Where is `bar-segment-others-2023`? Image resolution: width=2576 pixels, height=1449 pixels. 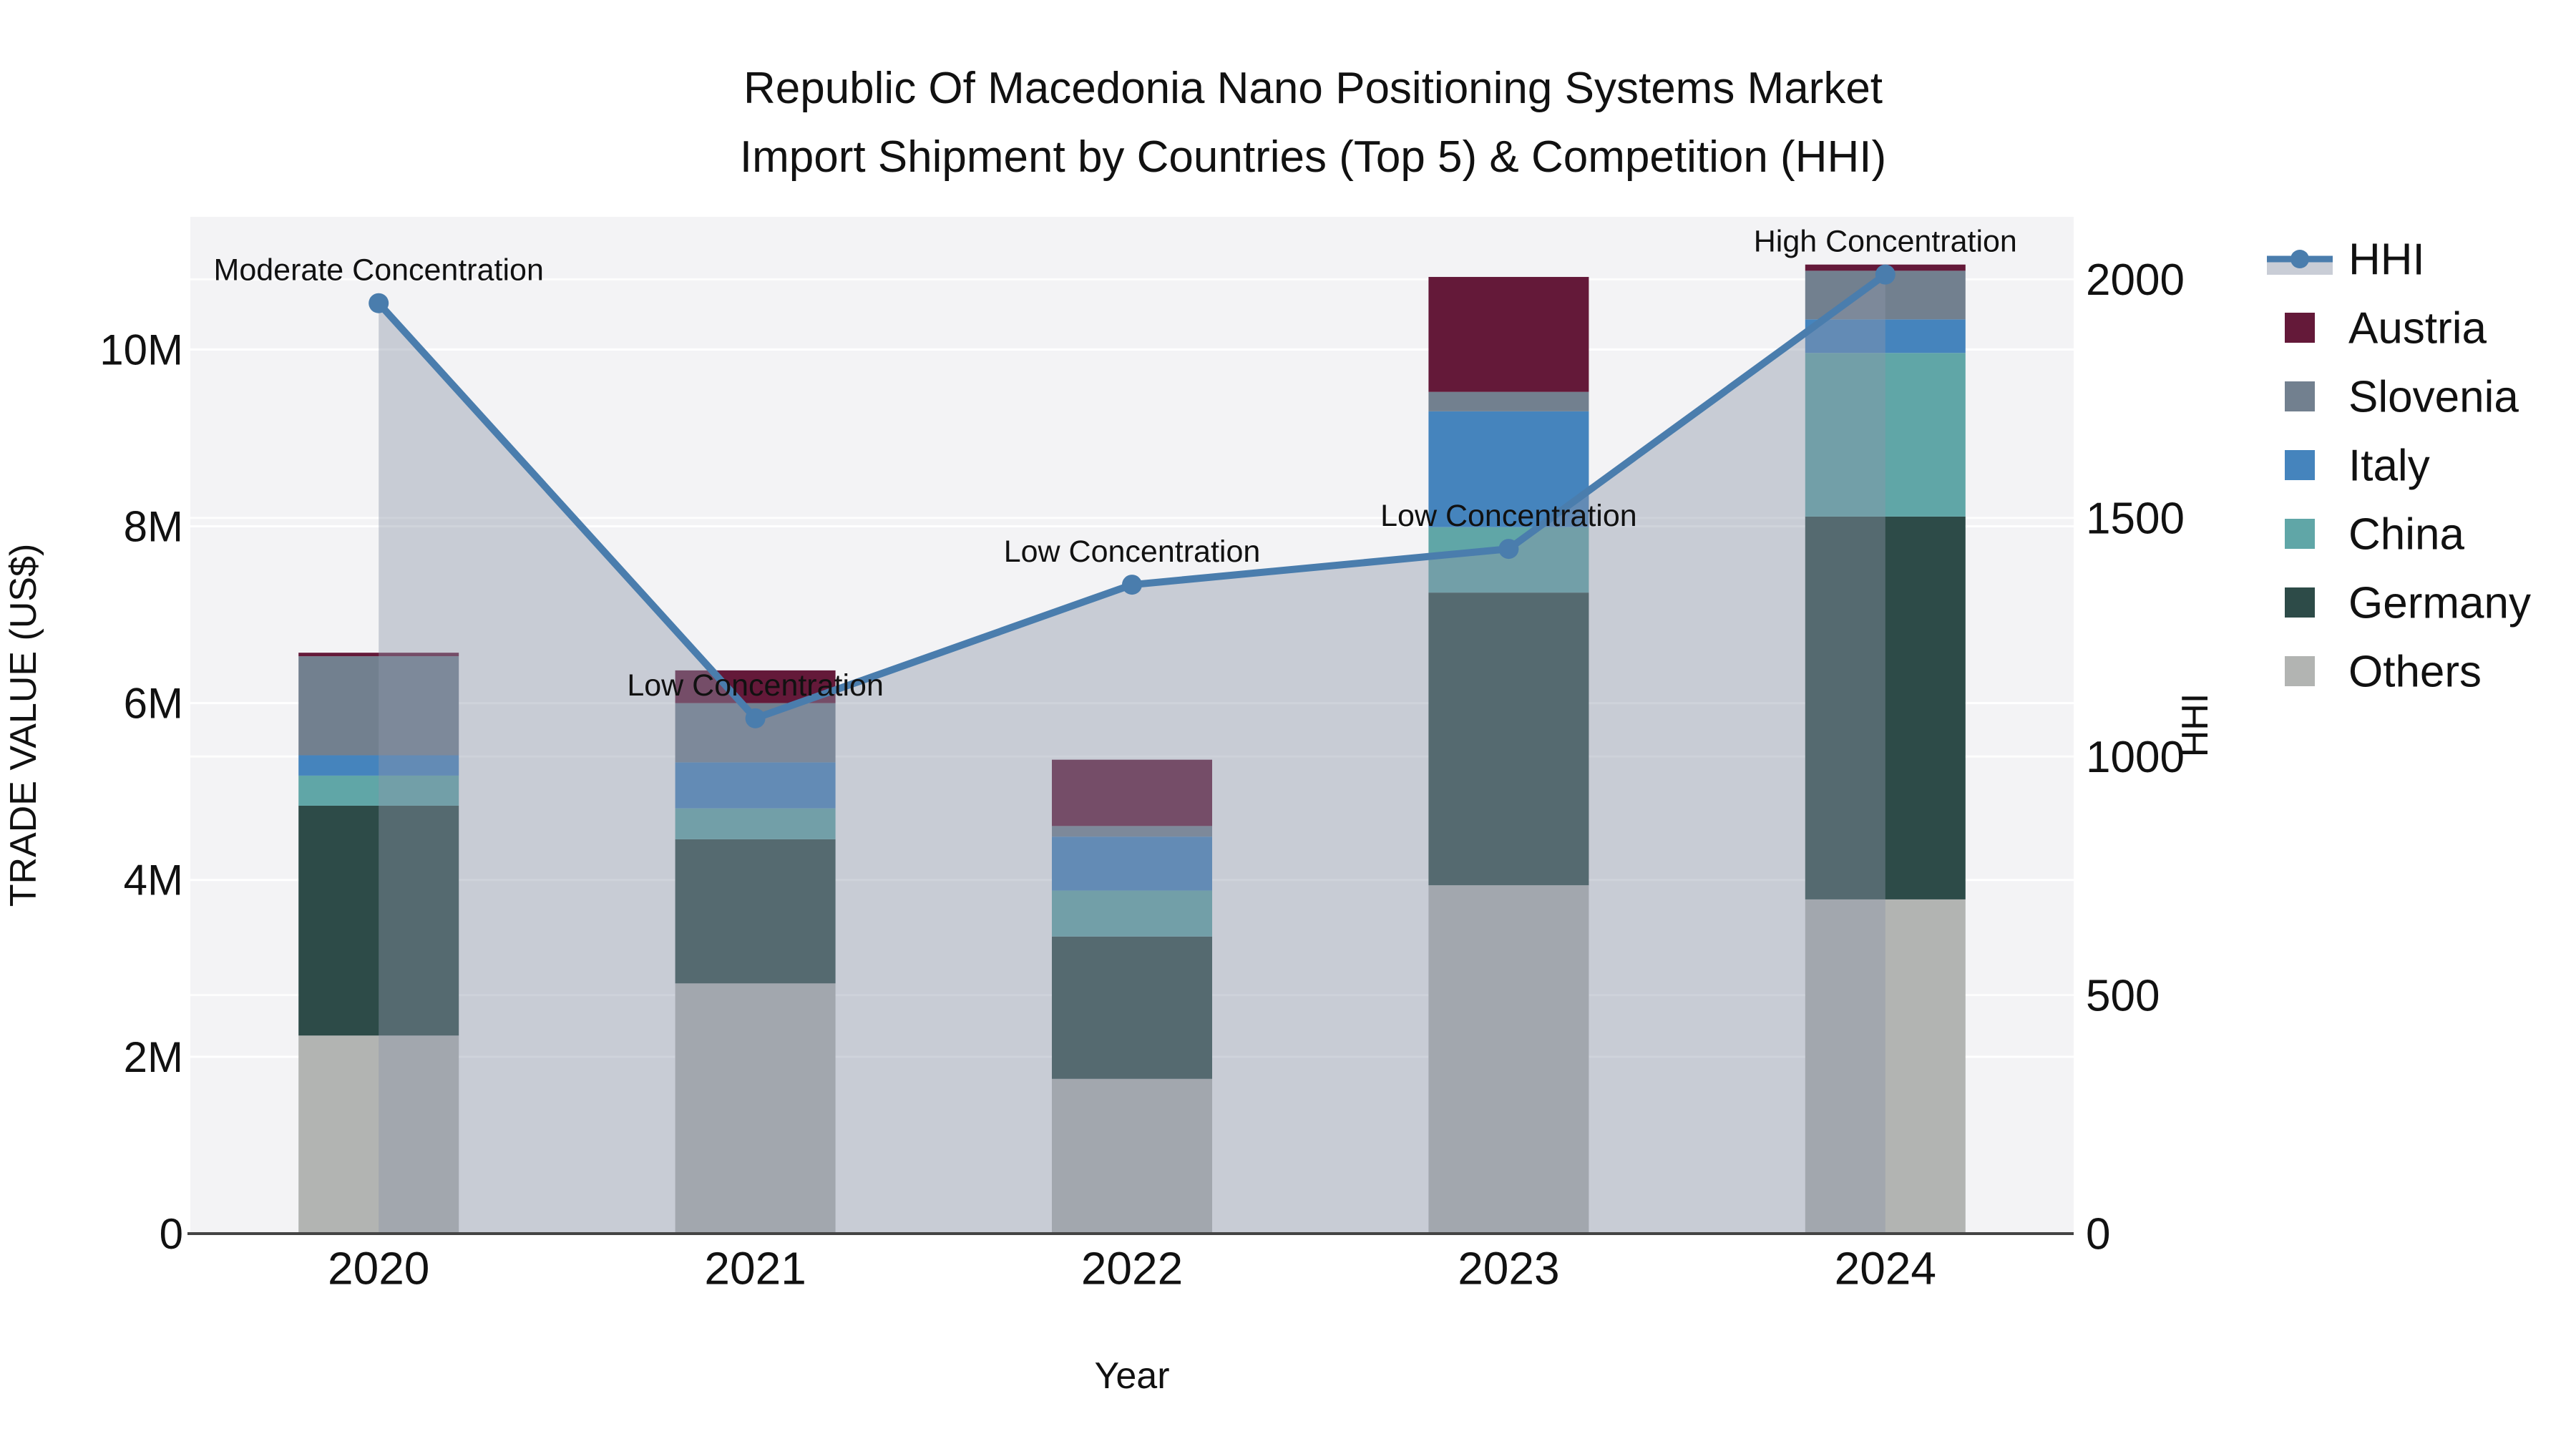 bar-segment-others-2023 is located at coordinates (1508, 1059).